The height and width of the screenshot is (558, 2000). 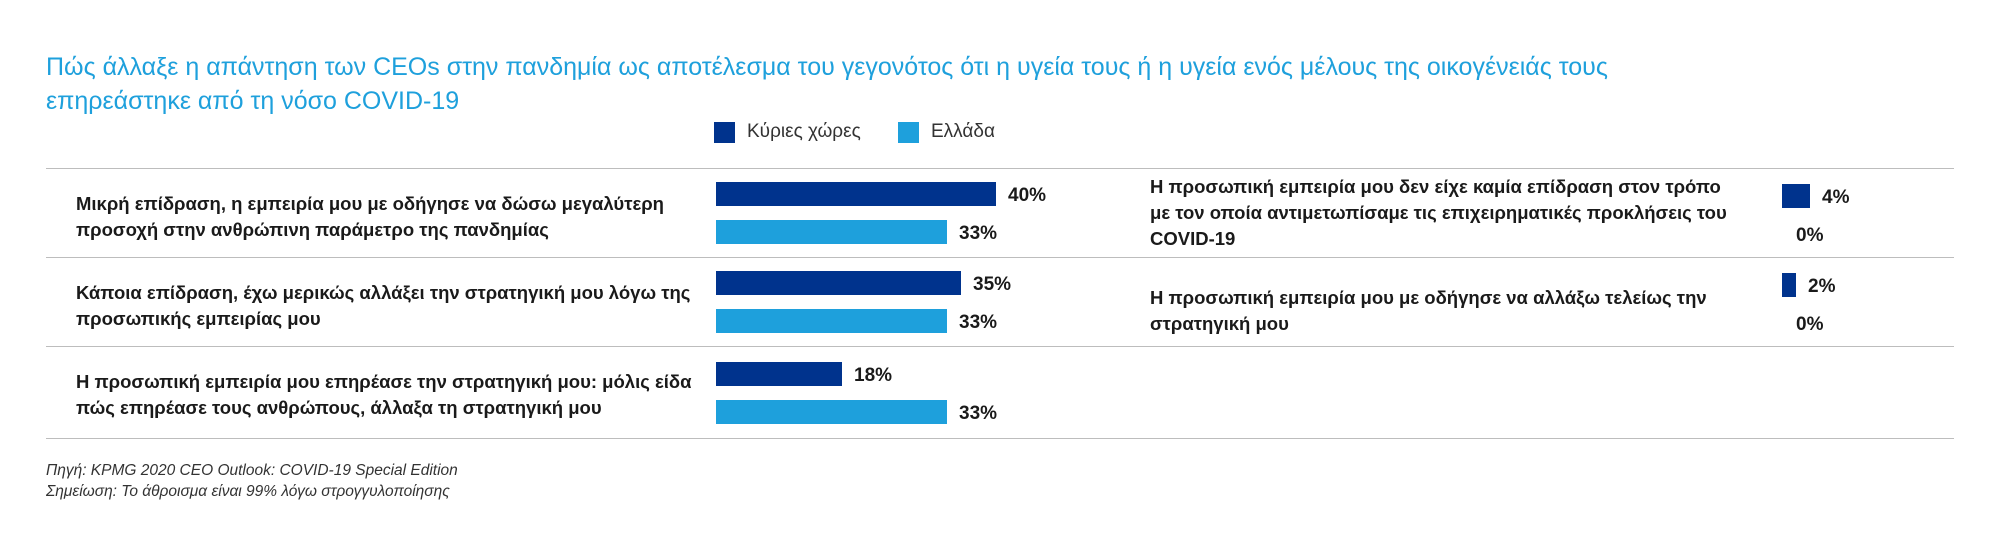 I want to click on legend-item-greece: Ελλάδα, so click(x=946, y=132).